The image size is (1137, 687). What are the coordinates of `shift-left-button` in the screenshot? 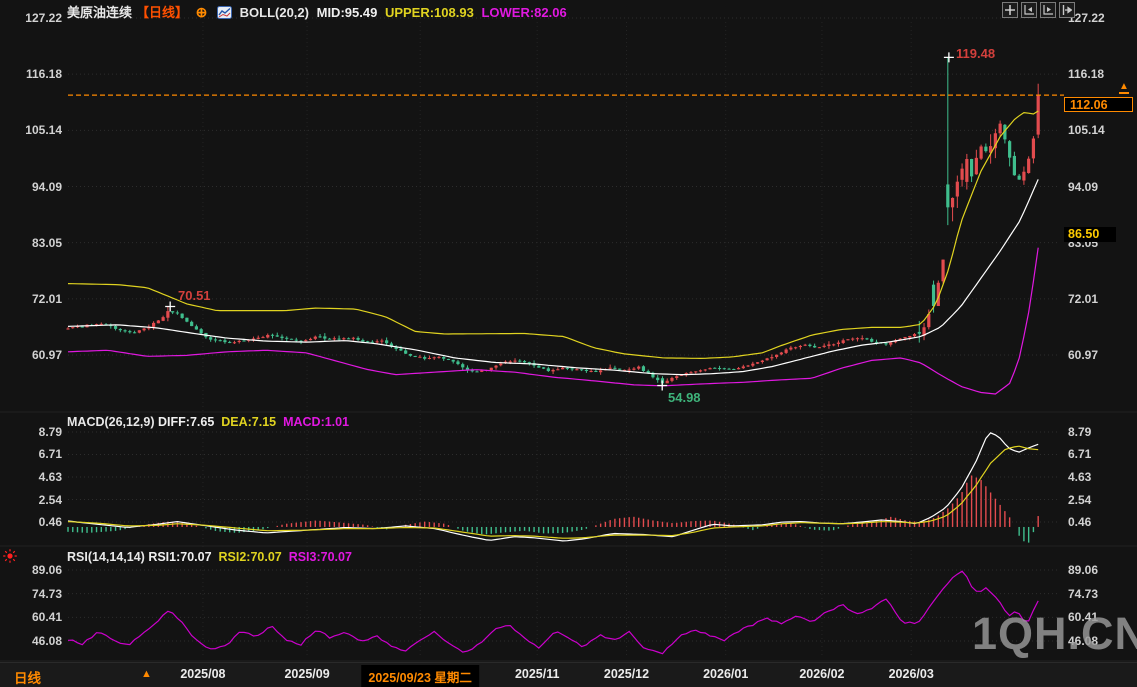 It's located at (1029, 10).